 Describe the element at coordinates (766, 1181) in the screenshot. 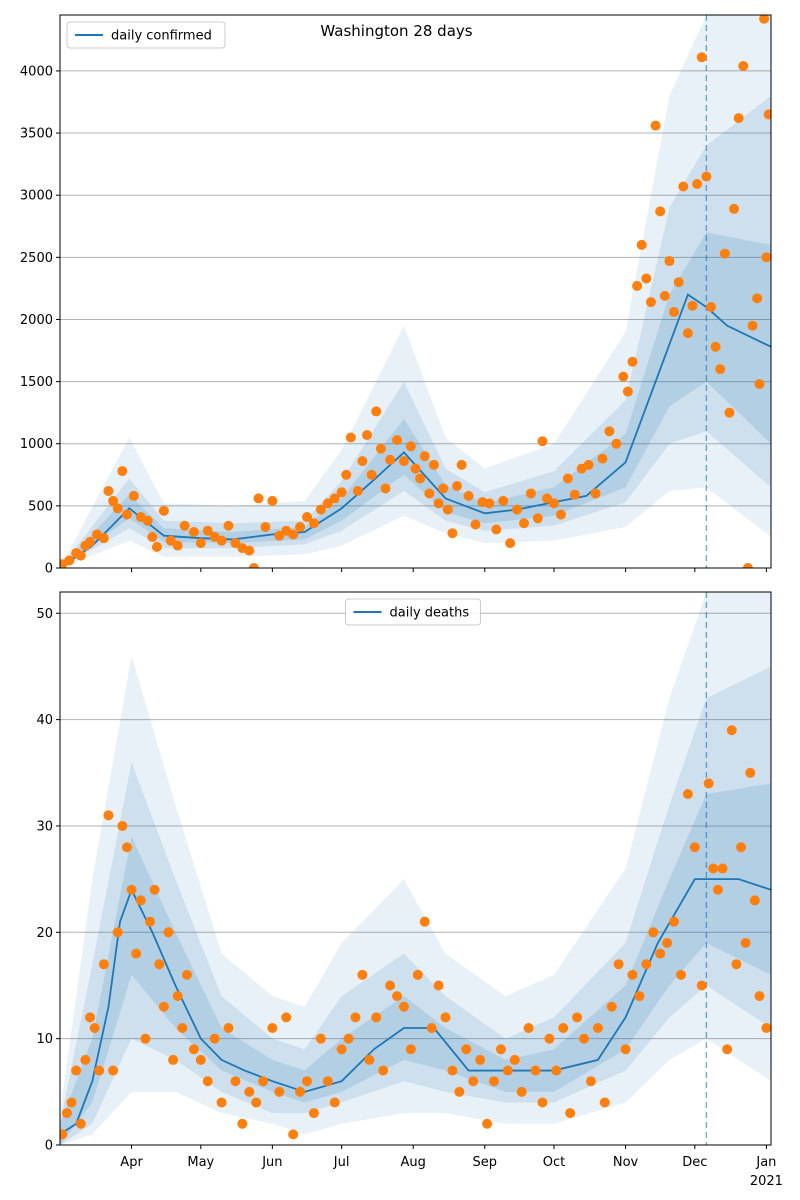

I see `x-tick-year: 2021` at that location.